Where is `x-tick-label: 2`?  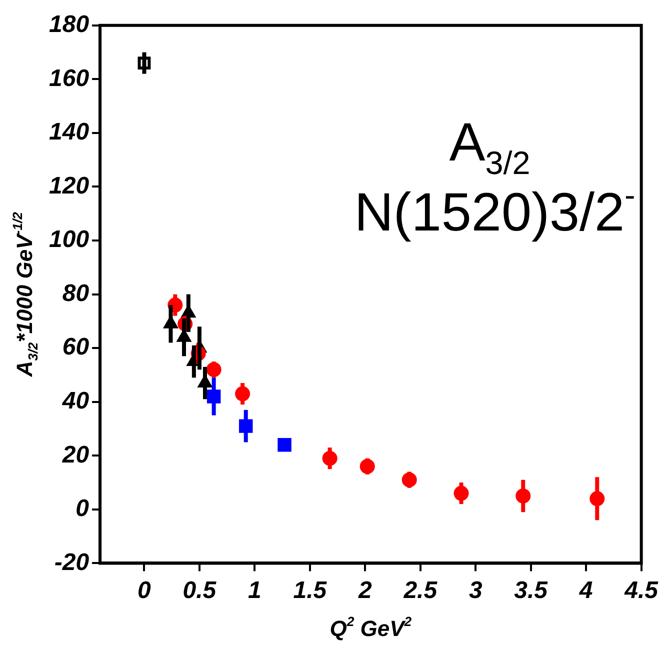 x-tick-label: 2 is located at coordinates (364, 590).